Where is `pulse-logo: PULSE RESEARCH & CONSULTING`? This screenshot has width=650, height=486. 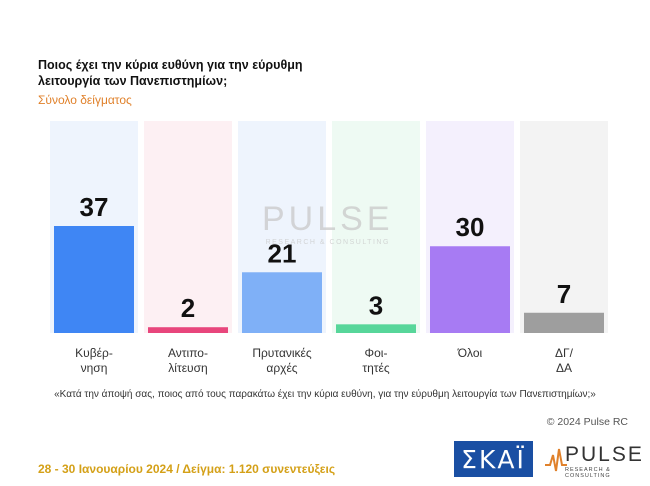 pulse-logo: PULSE RESEARCH & CONSULTING is located at coordinates (595, 460).